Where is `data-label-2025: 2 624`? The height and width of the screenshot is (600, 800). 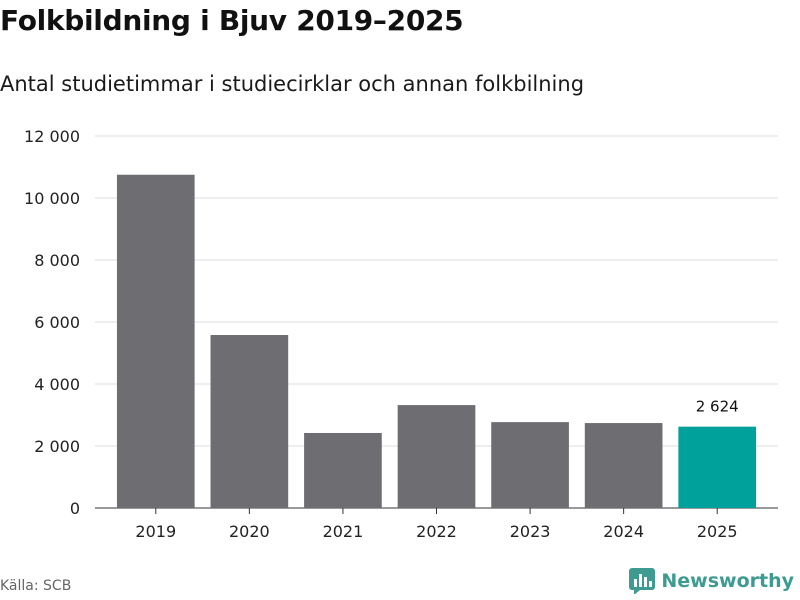
data-label-2025: 2 624 is located at coordinates (717, 407).